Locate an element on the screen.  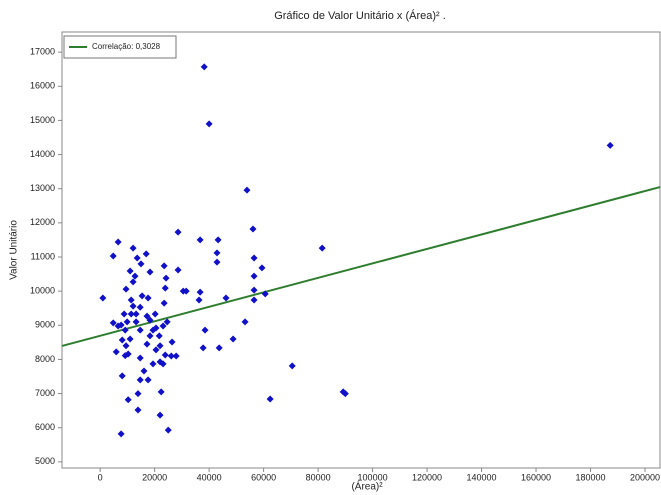
x-tick-label: 80000 is located at coordinates (318, 477).